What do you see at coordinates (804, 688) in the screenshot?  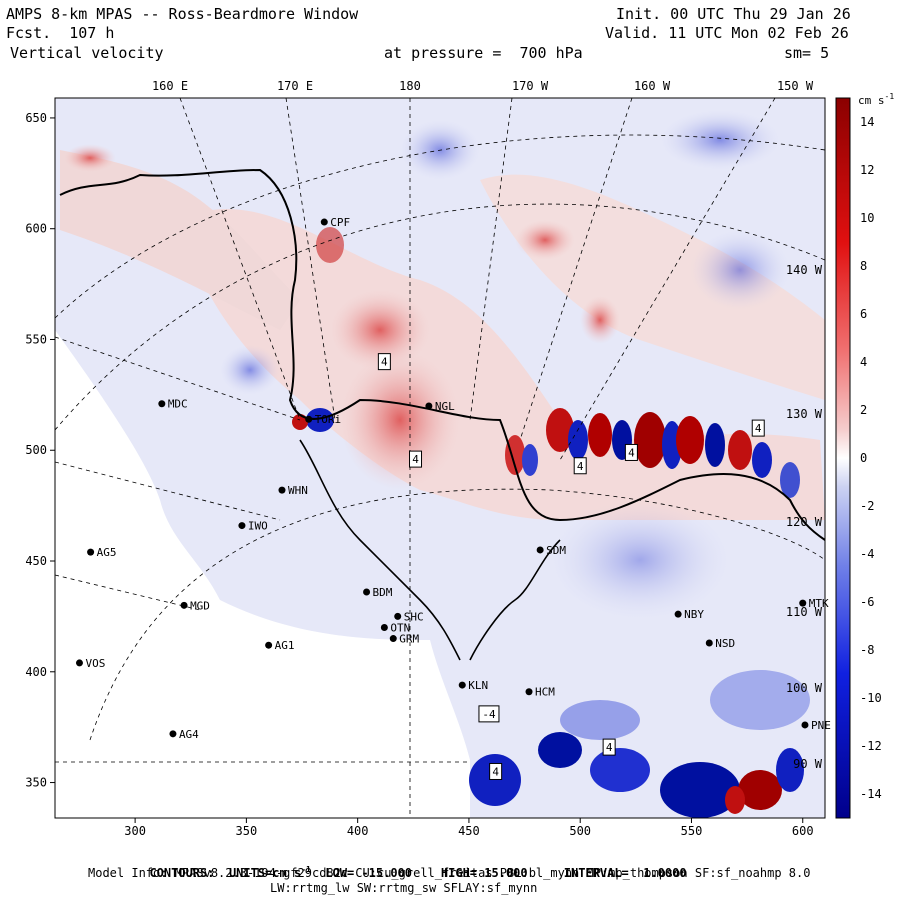 I see `svg-text: 100 W` at bounding box center [804, 688].